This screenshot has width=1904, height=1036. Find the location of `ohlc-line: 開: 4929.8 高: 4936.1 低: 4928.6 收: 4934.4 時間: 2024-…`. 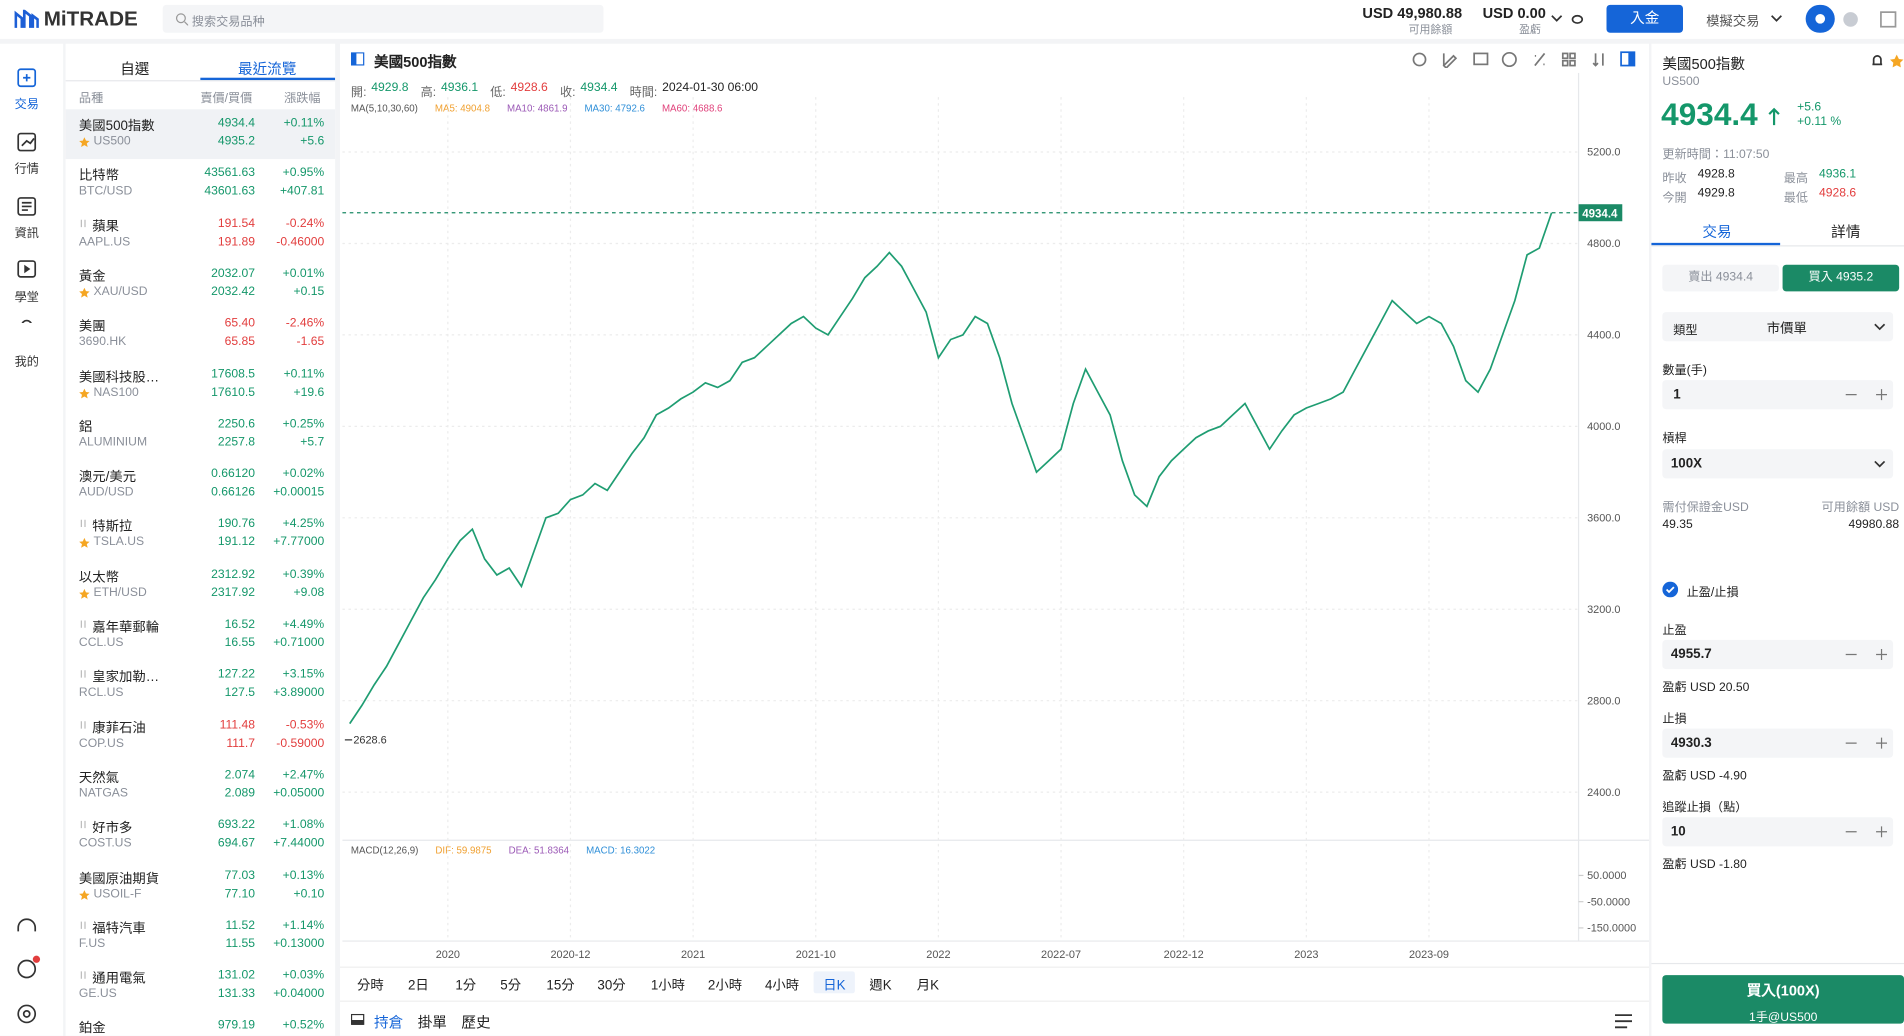

ohlc-line: 開: 4929.8 高: 4936.1 低: 4928.6 收: 4934.4 時間: 2024-… is located at coordinates (558, 90).